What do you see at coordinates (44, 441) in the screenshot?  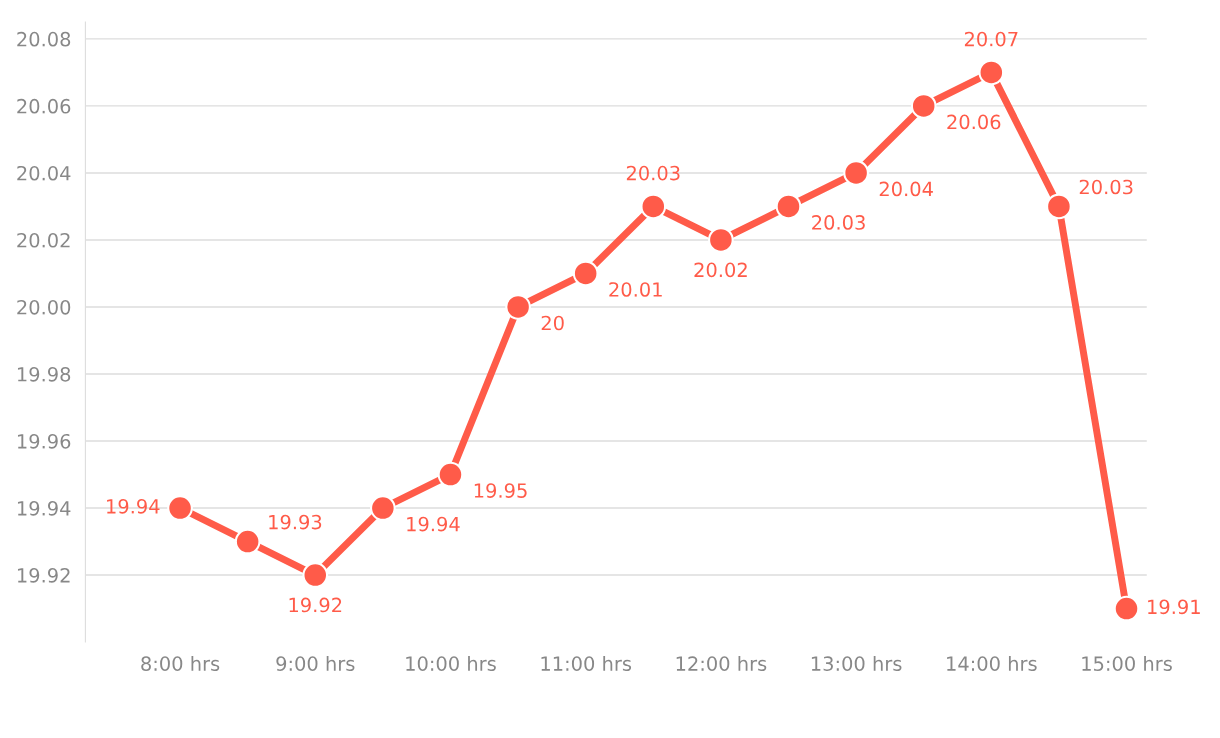 I see `y-tick-label: 19.96` at bounding box center [44, 441].